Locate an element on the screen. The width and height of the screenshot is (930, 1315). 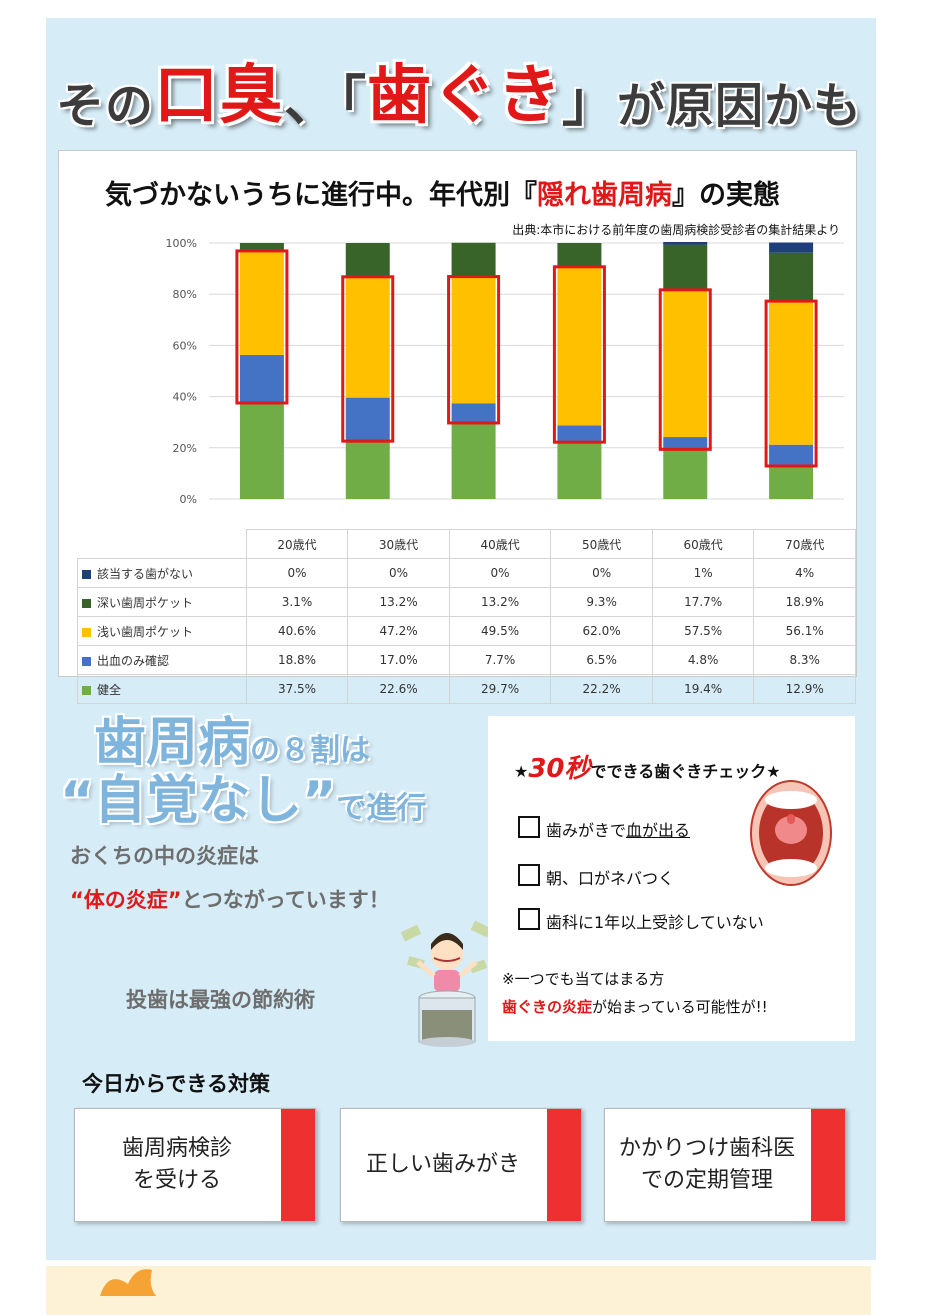
x-tick-label: 40歳代 is located at coordinates (500, 544).